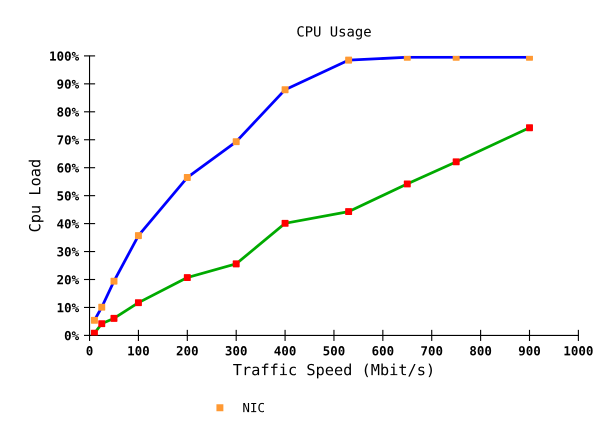 This screenshot has height=430, width=605. Describe the element at coordinates (68, 279) in the screenshot. I see `y-tick-label: 20%` at that location.